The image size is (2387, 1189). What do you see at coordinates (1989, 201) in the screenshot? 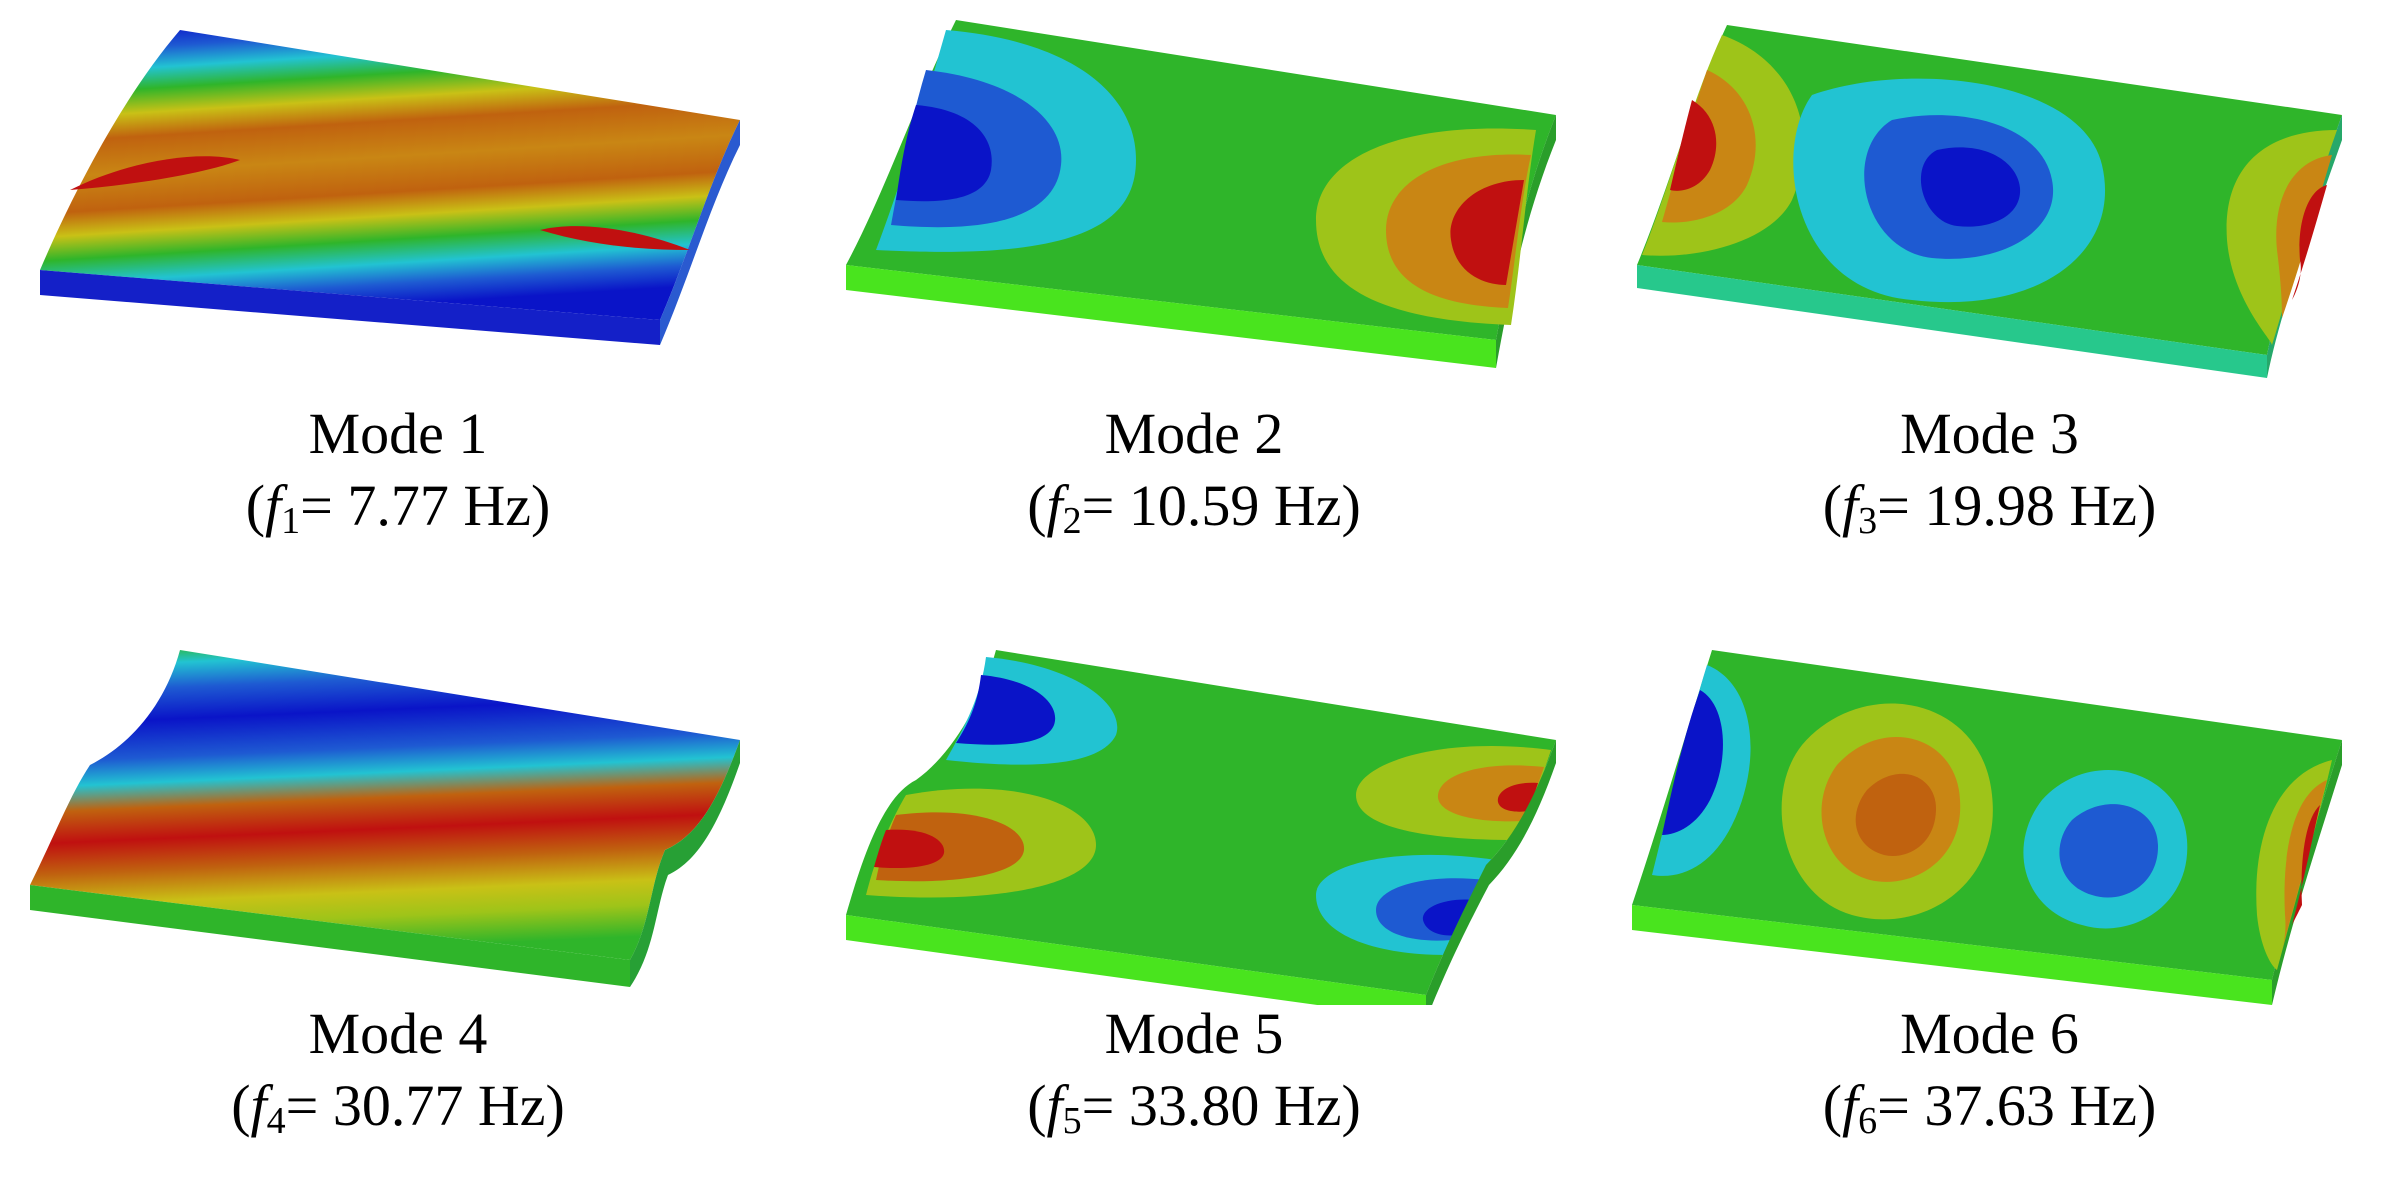
I see `mode-3-shape` at bounding box center [1989, 201].